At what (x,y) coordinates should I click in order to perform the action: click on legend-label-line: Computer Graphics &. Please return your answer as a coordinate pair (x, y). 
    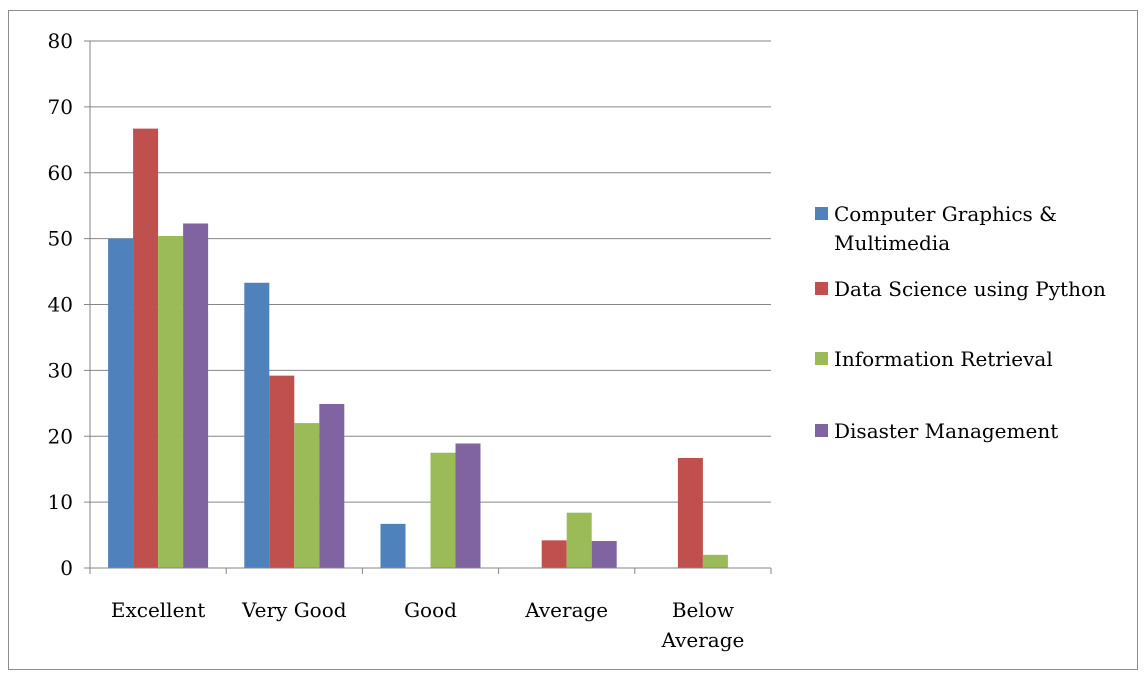
    Looking at the image, I should click on (945, 214).